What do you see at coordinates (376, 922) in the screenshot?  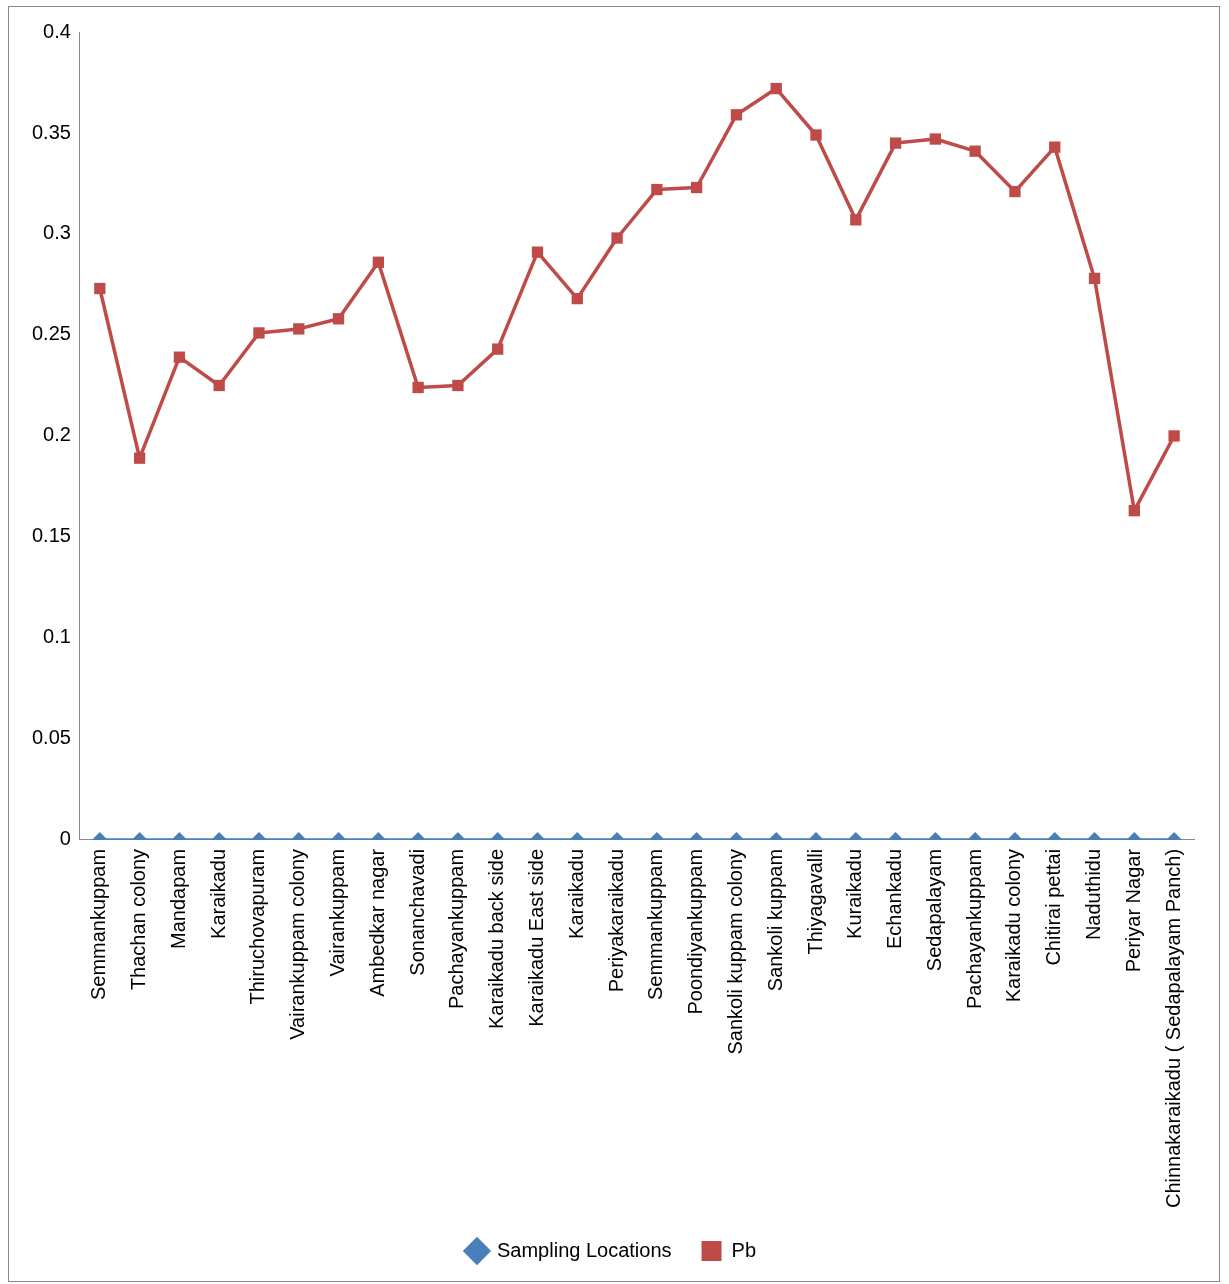 I see `x-tick-label: Ambedkar nagar` at bounding box center [376, 922].